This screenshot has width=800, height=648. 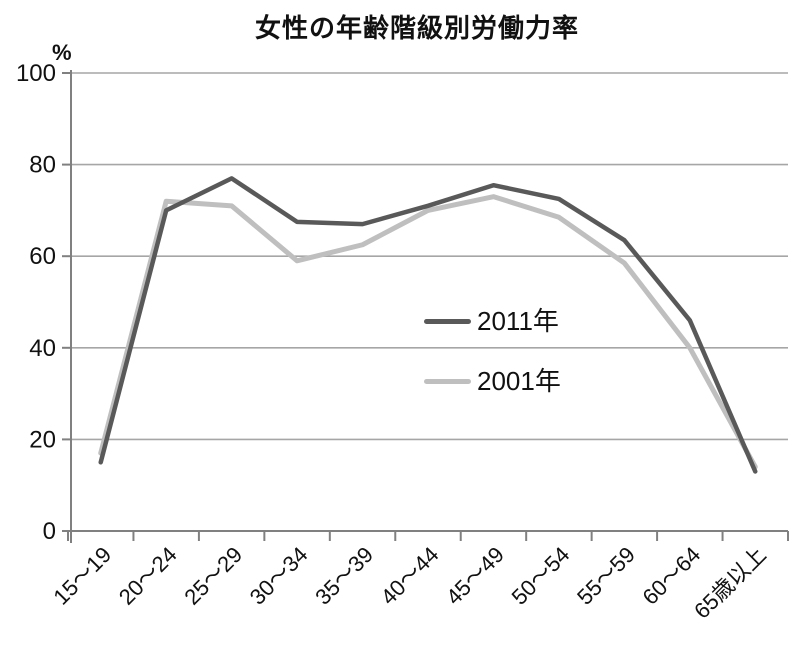 What do you see at coordinates (279, 576) in the screenshot?
I see `x-axis-category-label: 30〜34` at bounding box center [279, 576].